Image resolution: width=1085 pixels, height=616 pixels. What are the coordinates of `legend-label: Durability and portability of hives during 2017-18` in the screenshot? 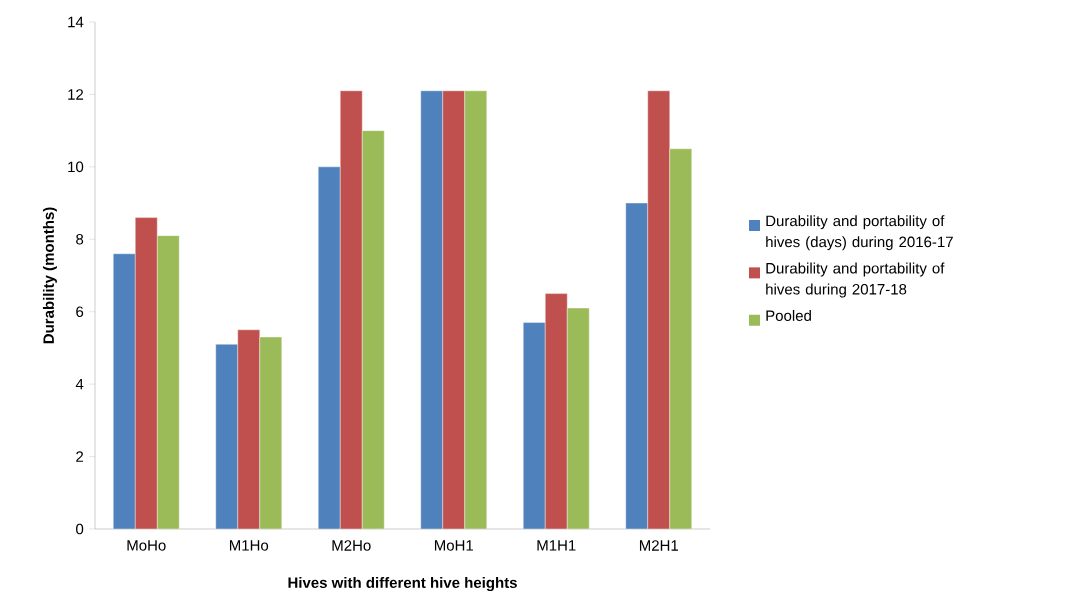 It's located at (855, 280).